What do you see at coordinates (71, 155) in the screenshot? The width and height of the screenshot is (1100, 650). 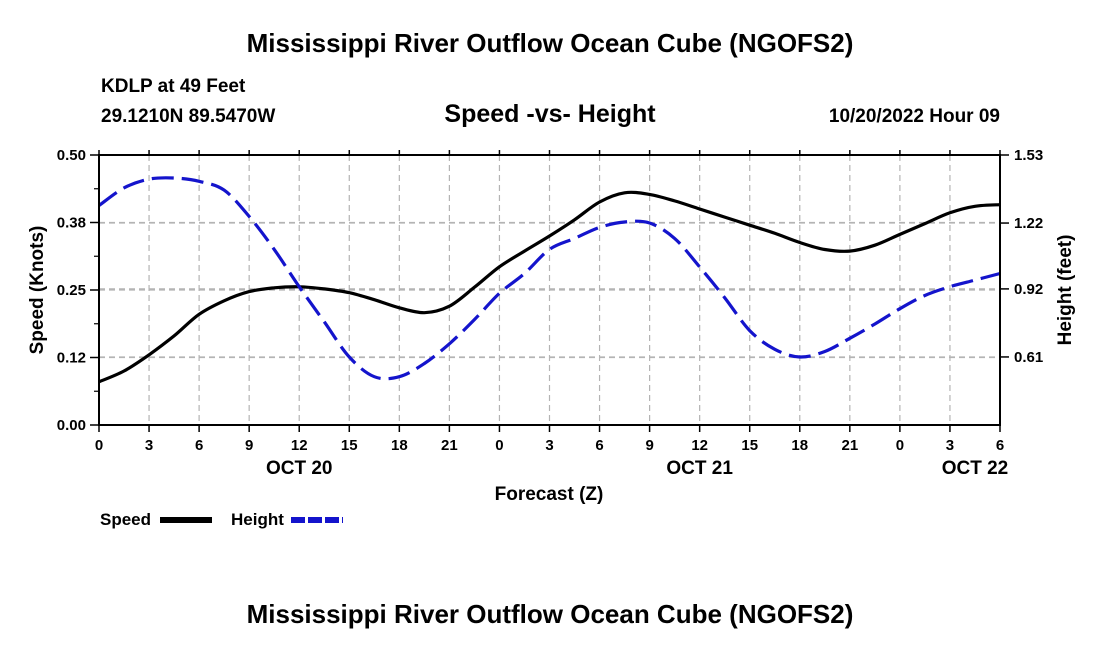 I see `y-tick-label: 0.50` at bounding box center [71, 155].